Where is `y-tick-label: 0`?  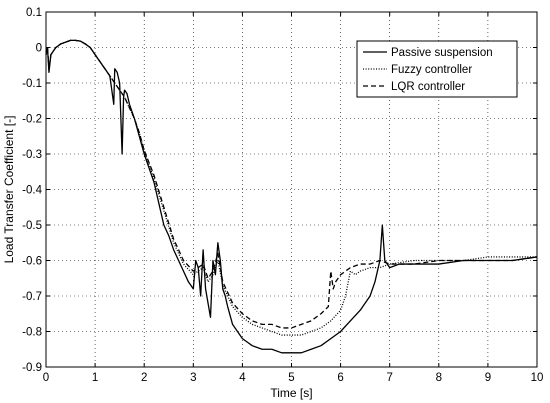 y-tick-label: 0 is located at coordinates (39, 49).